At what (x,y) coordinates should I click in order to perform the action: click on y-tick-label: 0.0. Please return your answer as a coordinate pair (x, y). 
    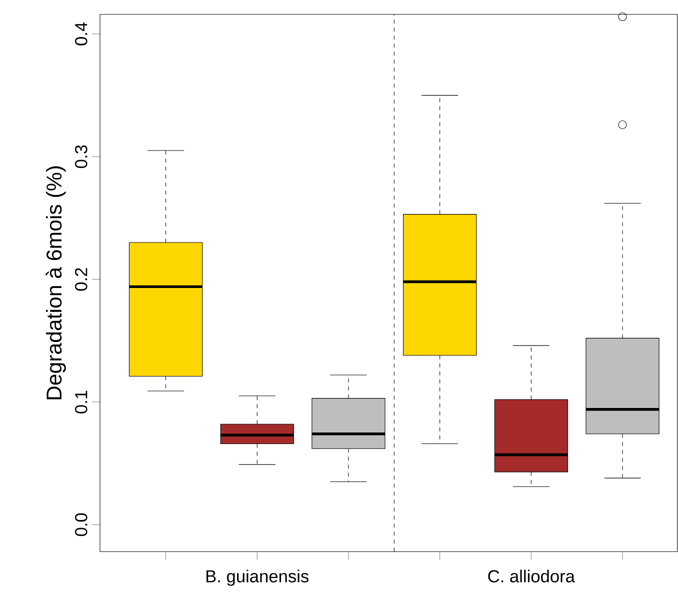
    Looking at the image, I should click on (81, 524).